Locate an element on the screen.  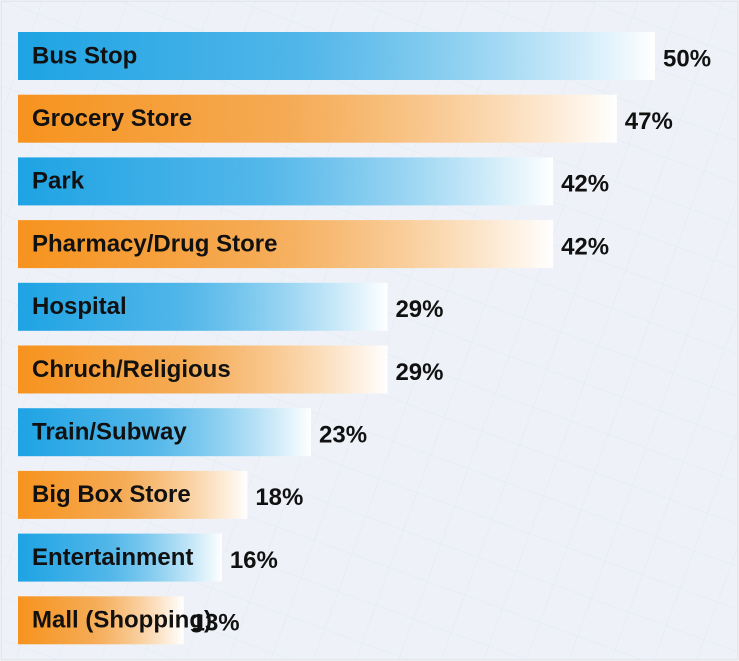
value-label: 47% is located at coordinates (649, 121).